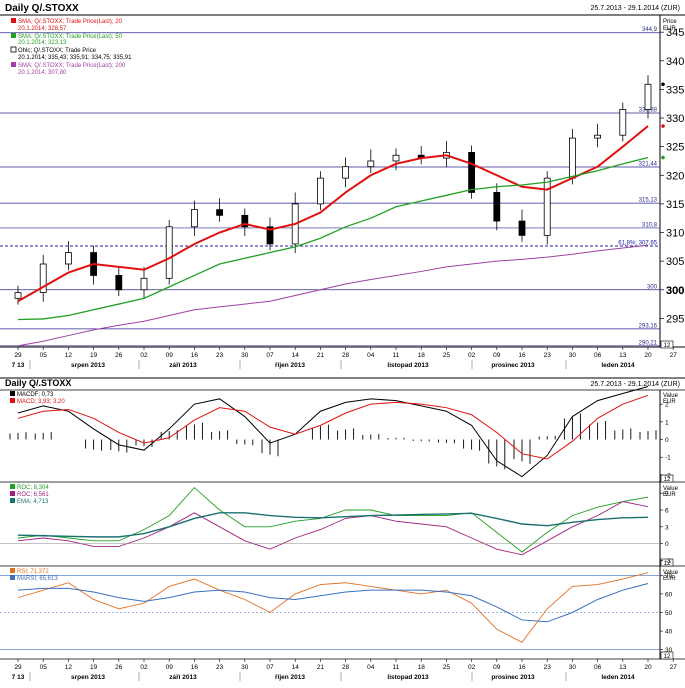 Image resolution: width=685 pixels, height=688 pixels. Describe the element at coordinates (70, 37) in the screenshot. I see `legend-sma50-title: SMA; Q/.STOXX; Trade Price(Last); 50` at that location.